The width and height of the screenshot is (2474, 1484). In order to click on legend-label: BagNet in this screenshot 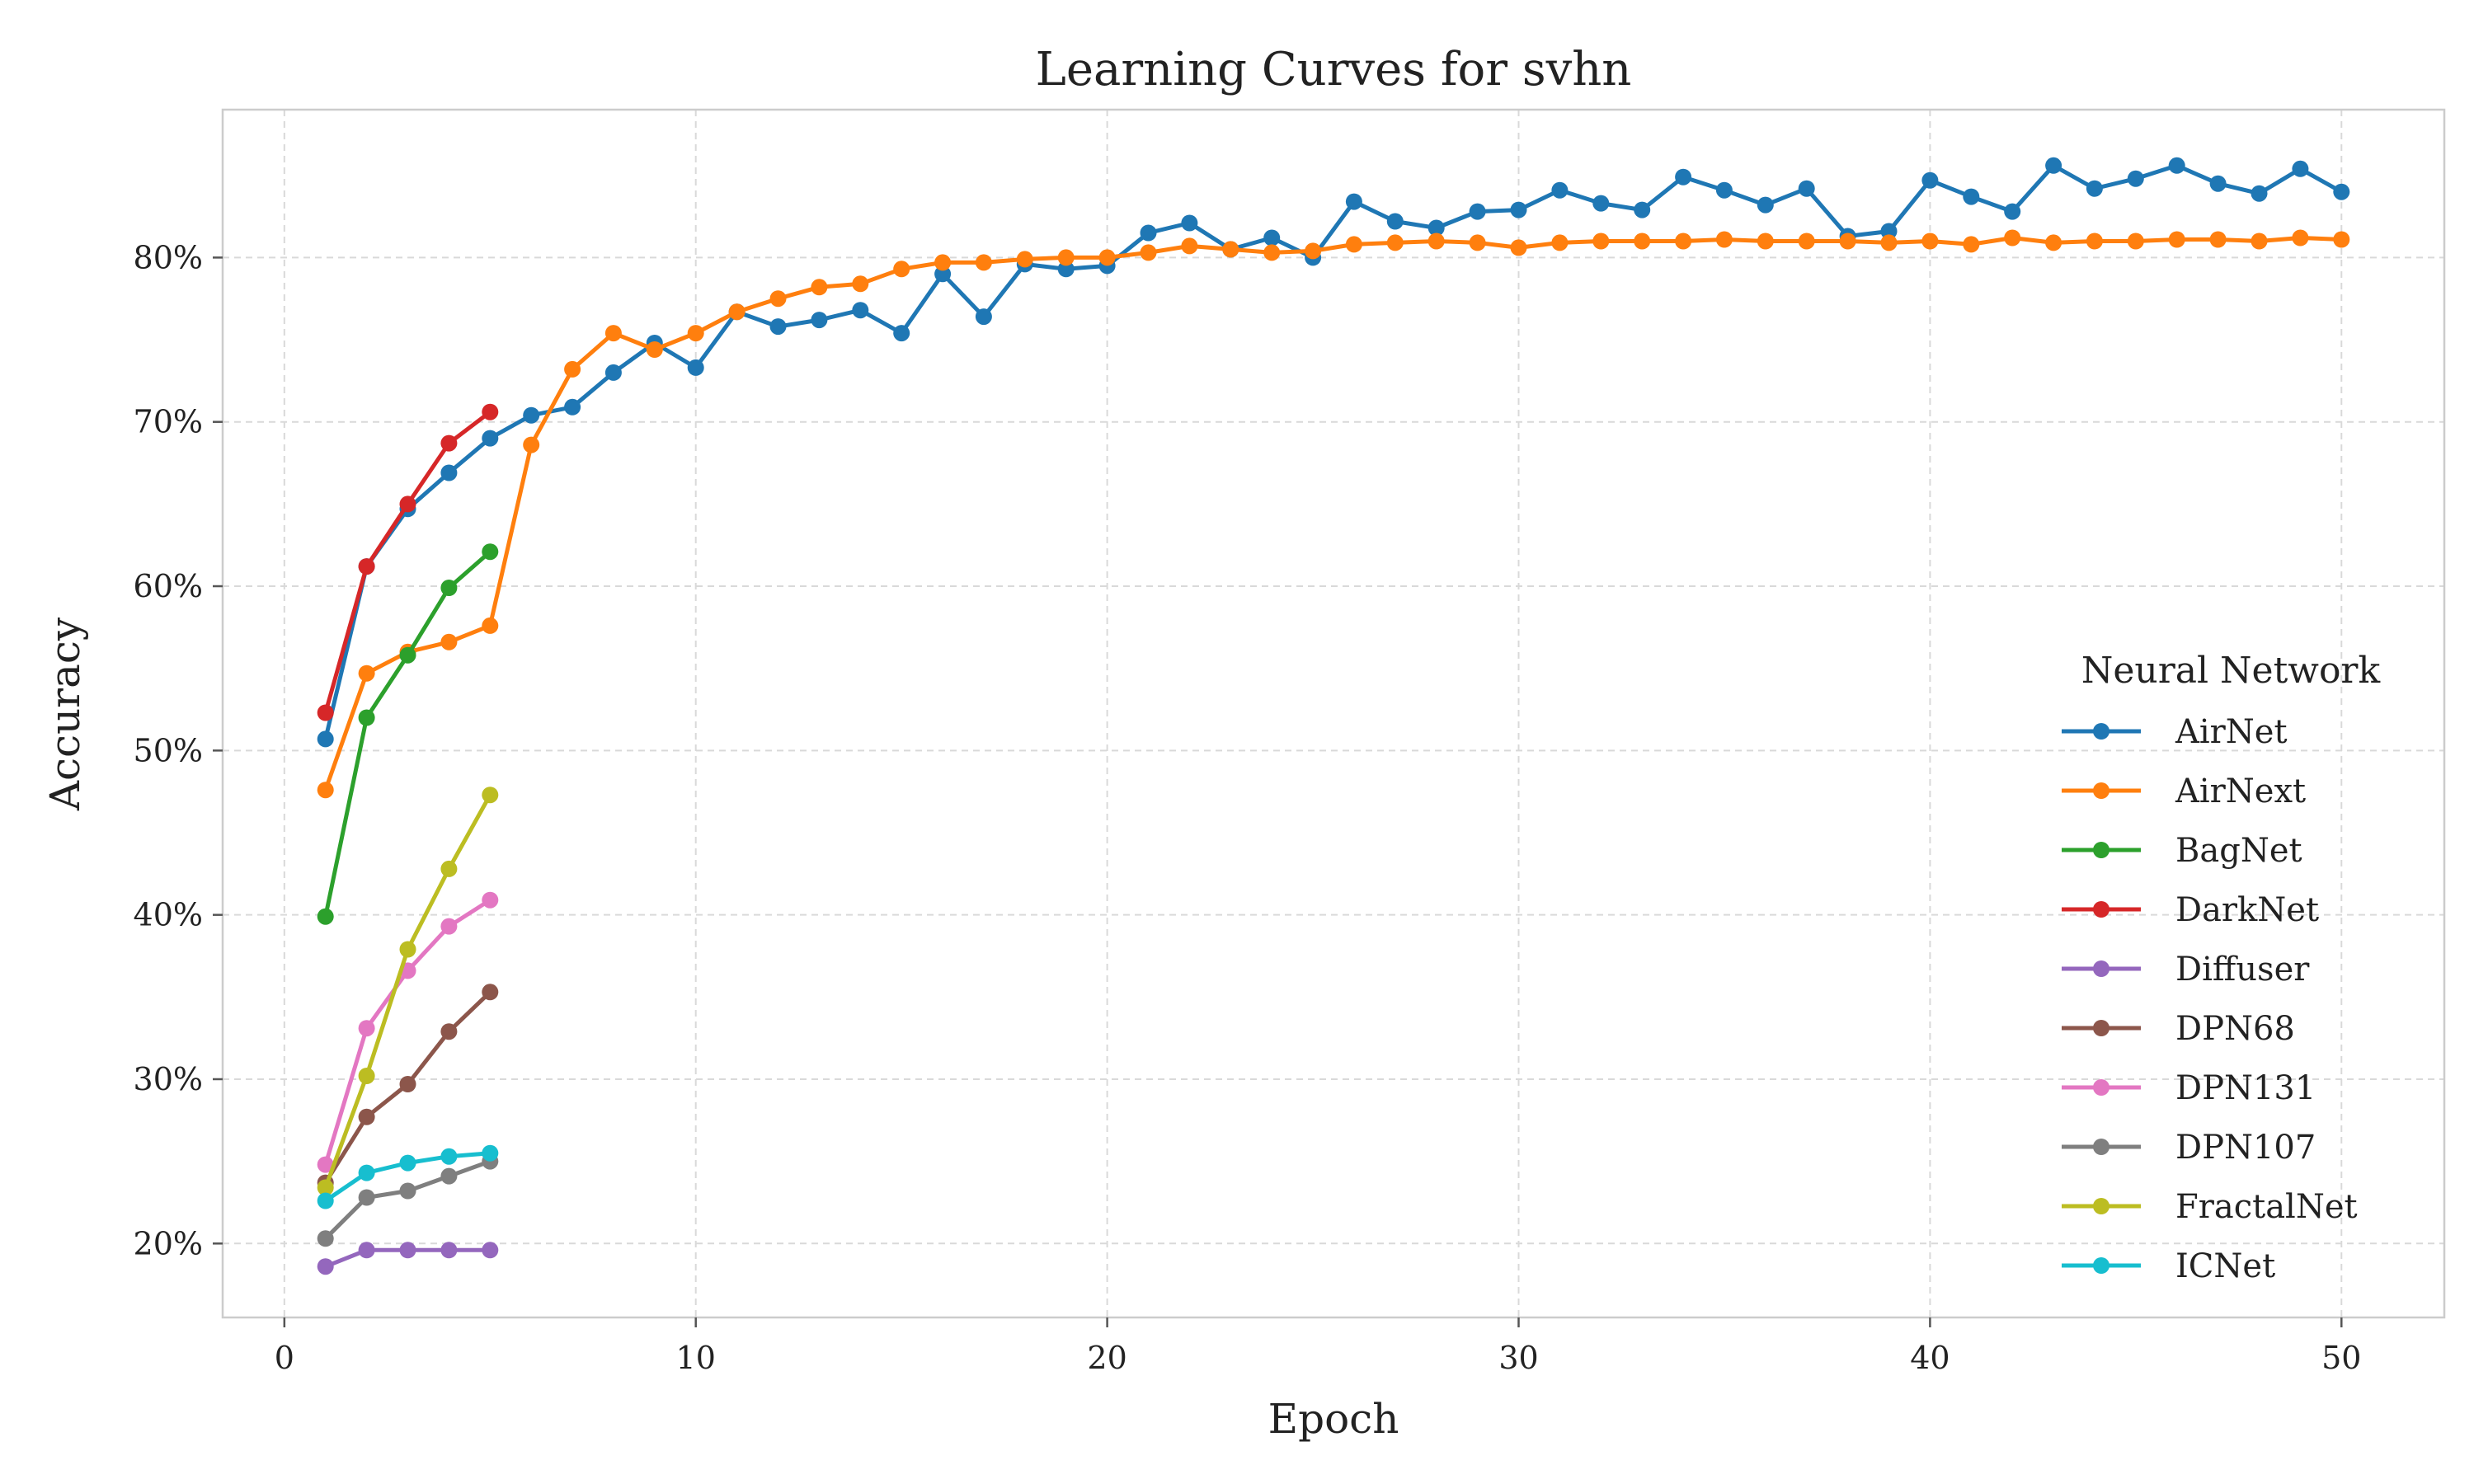, I will do `click(2238, 851)`.